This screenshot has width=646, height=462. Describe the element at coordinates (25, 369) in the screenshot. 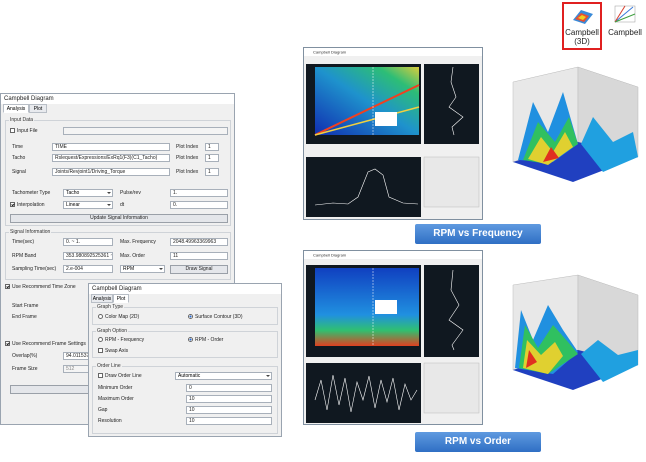

I see `label: Frame Size` at that location.